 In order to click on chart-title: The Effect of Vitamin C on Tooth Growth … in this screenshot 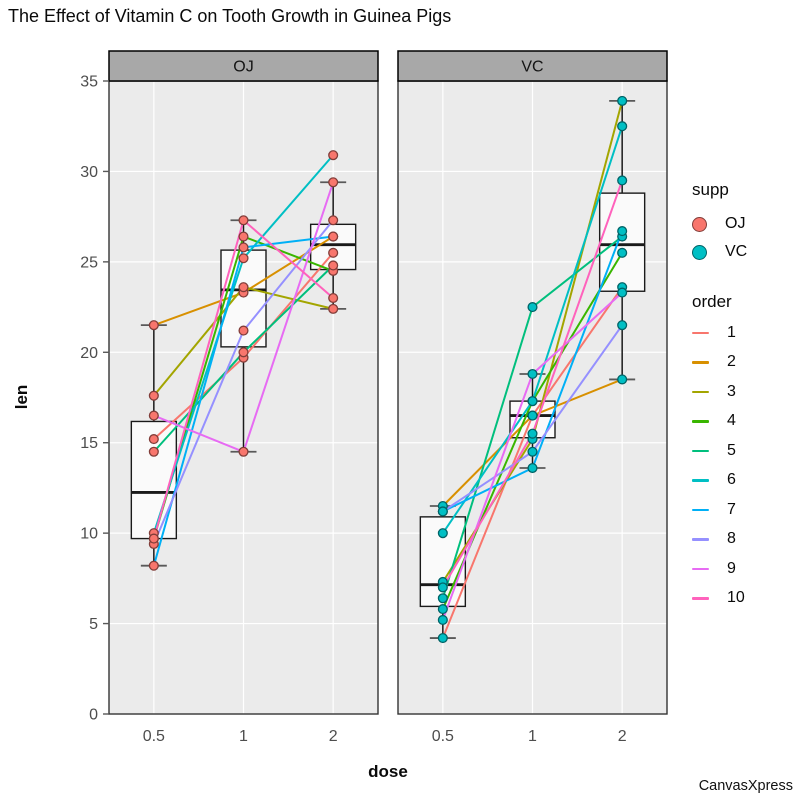, I will do `click(230, 16)`.